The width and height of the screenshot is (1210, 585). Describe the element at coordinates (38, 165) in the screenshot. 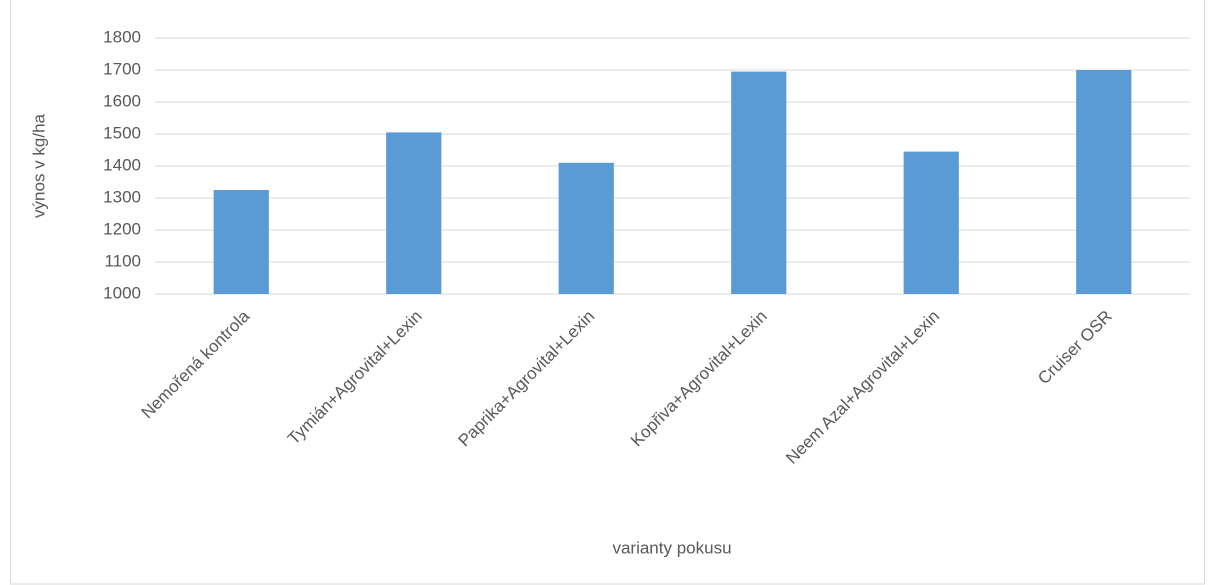

I see `y-axis-title: výnos v kg/ha` at that location.